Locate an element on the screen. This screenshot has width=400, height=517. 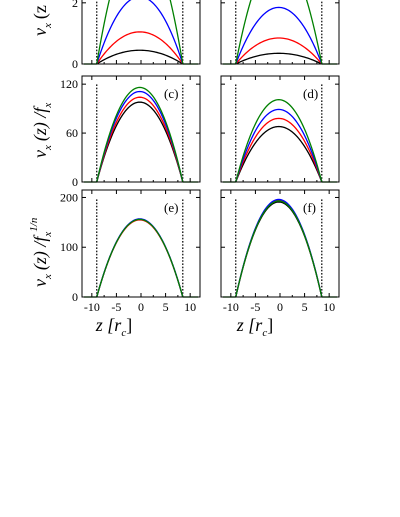
ylabel-row2: vx(z) /fx is located at coordinates (42, 130).